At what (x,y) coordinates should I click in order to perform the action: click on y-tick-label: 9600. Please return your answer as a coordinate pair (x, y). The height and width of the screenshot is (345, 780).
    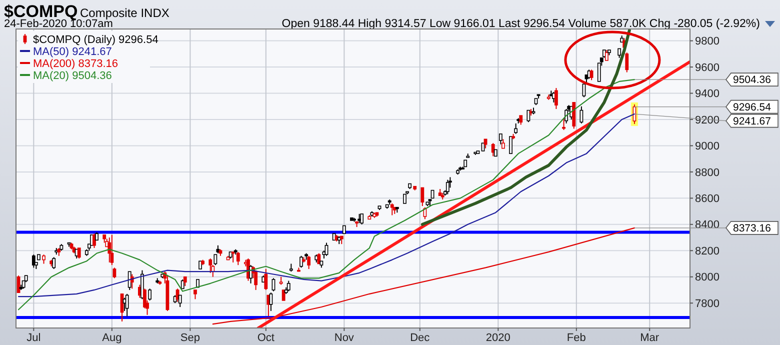
    Looking at the image, I should click on (707, 68).